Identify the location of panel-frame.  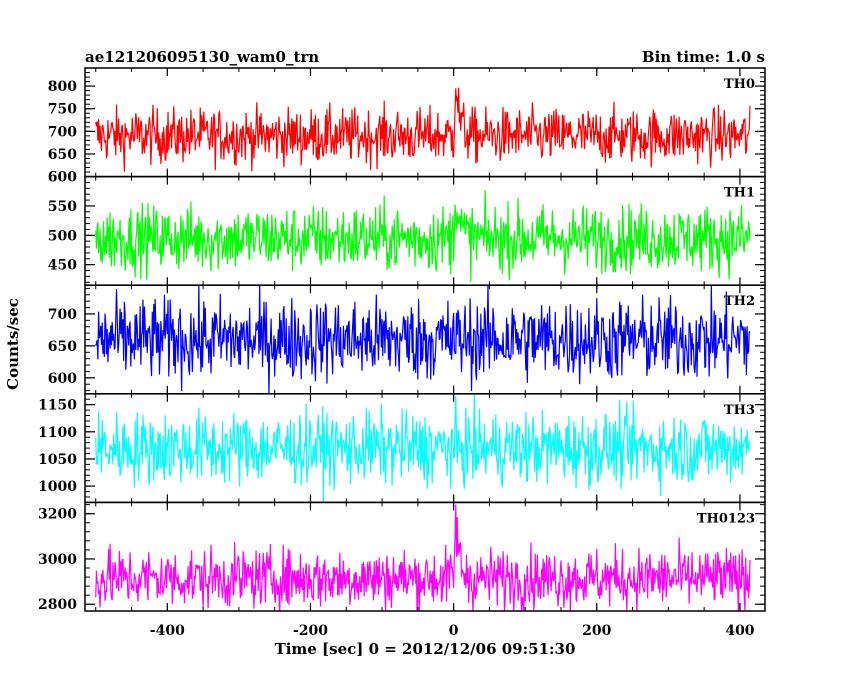
(425, 556).